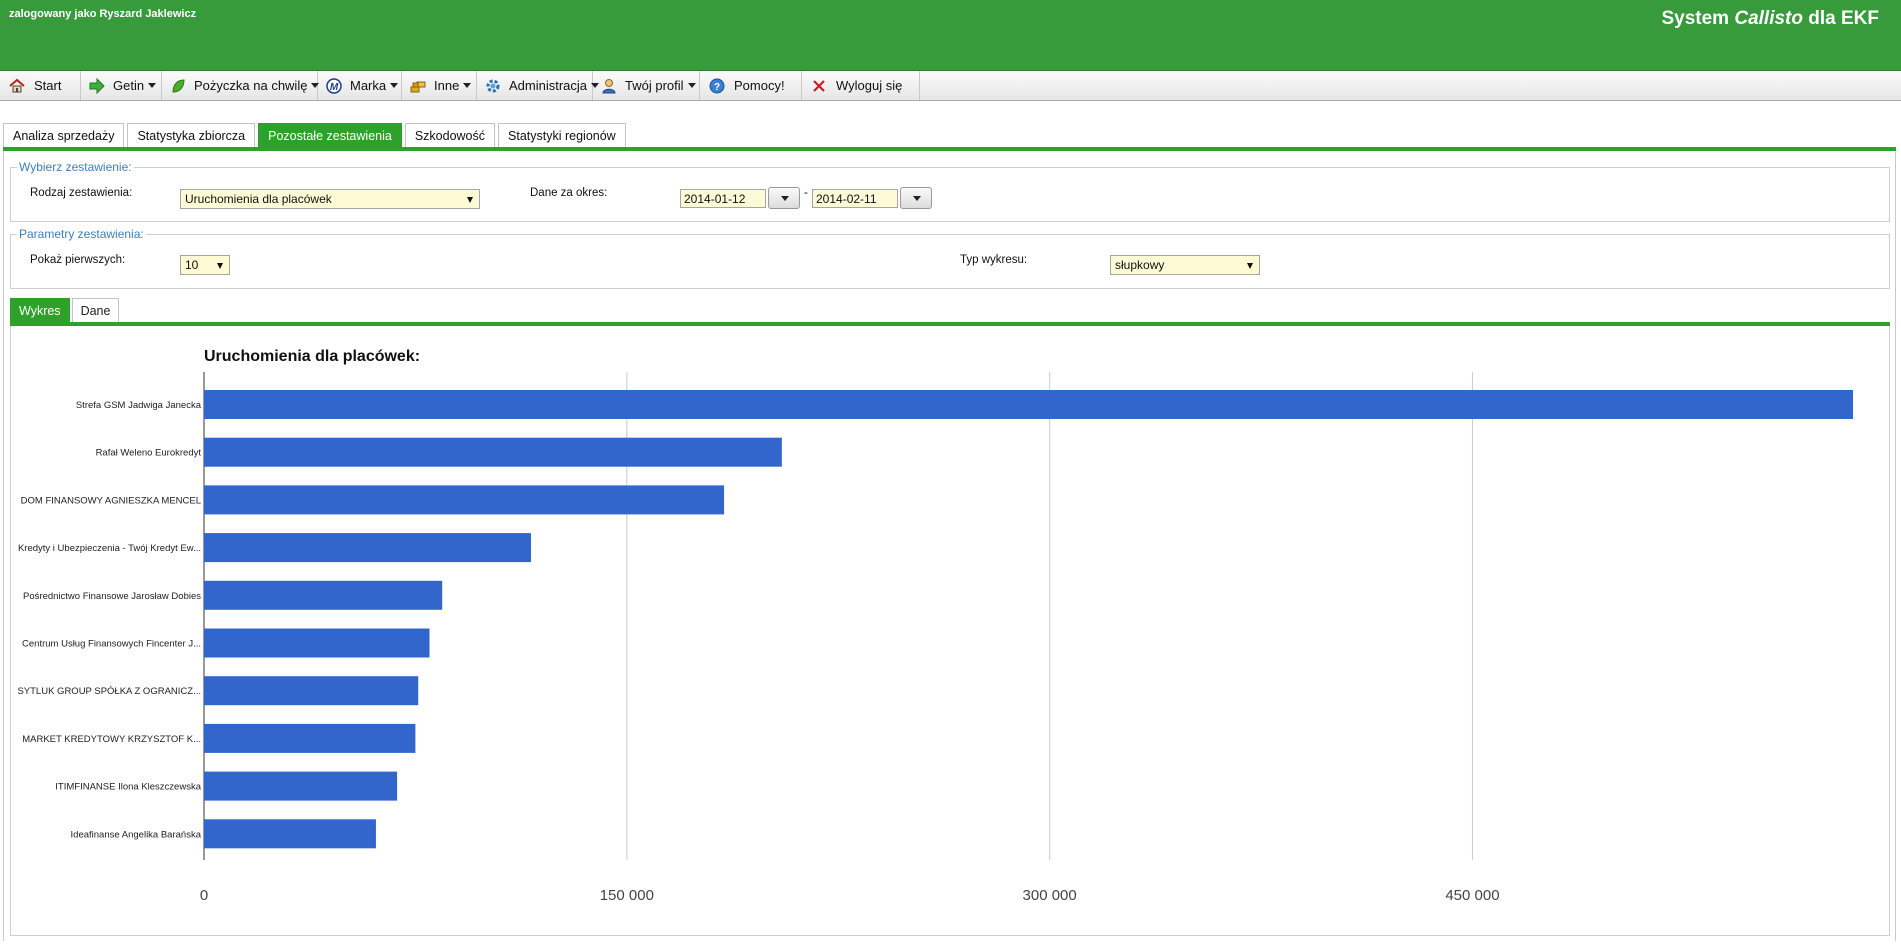  I want to click on fieldset-wybierz: Wybierz zestawienie:, so click(950, 191).